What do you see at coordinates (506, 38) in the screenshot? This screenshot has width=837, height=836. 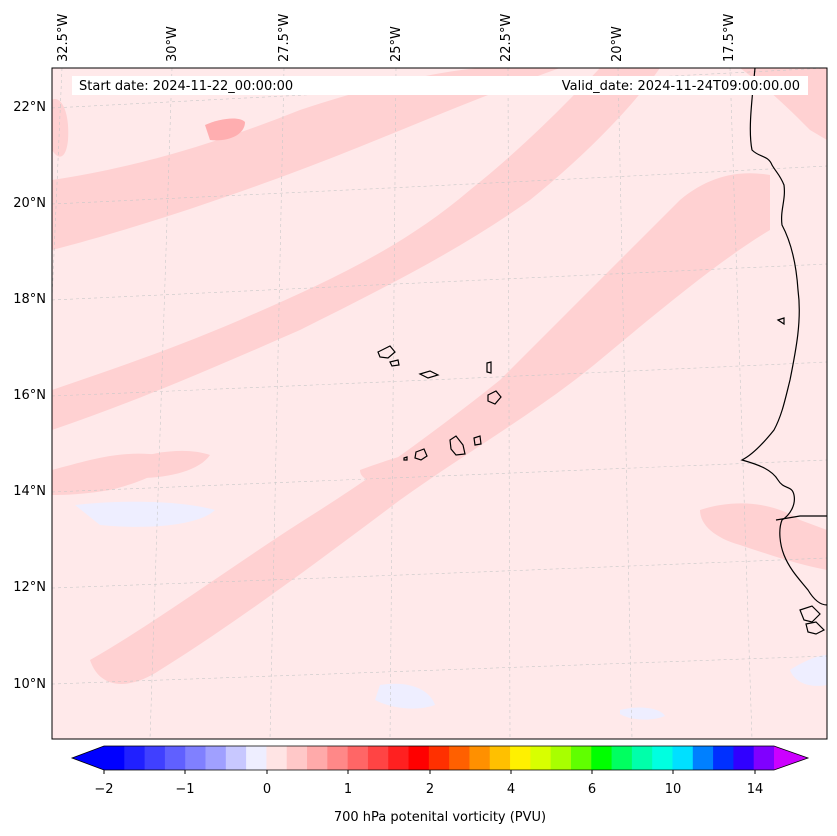 I see `longitude-label: 22.5°W` at bounding box center [506, 38].